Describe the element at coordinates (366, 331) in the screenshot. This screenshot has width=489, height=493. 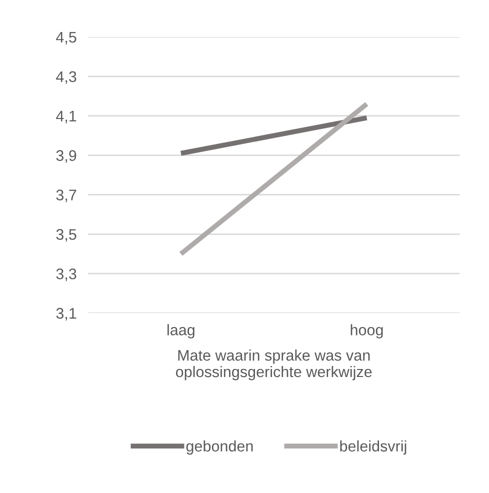
I see `x-tick-label: hoog` at that location.